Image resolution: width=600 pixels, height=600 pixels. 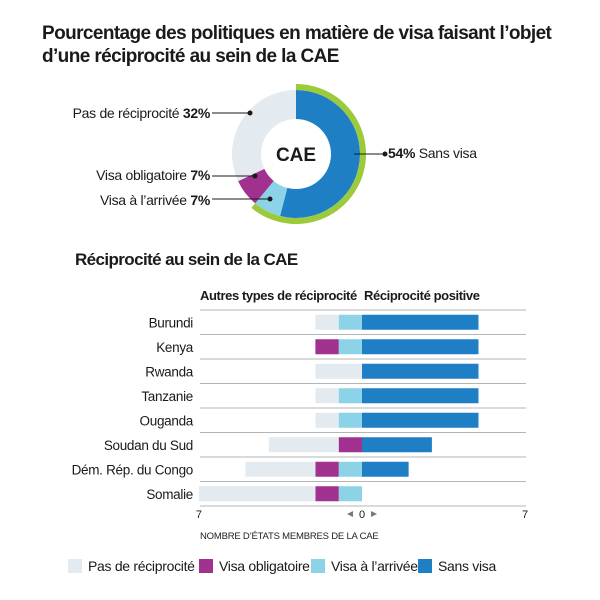 I want to click on legend-item-pas-reciprocite: Pas de réciprocité, so click(x=131, y=566).